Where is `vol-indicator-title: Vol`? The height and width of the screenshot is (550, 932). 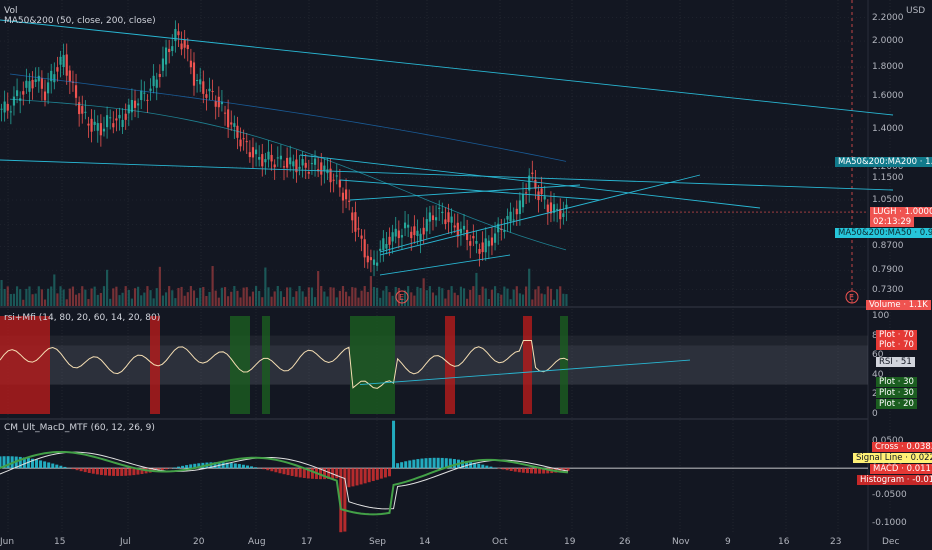 vol-indicator-title: Vol is located at coordinates (11, 11).